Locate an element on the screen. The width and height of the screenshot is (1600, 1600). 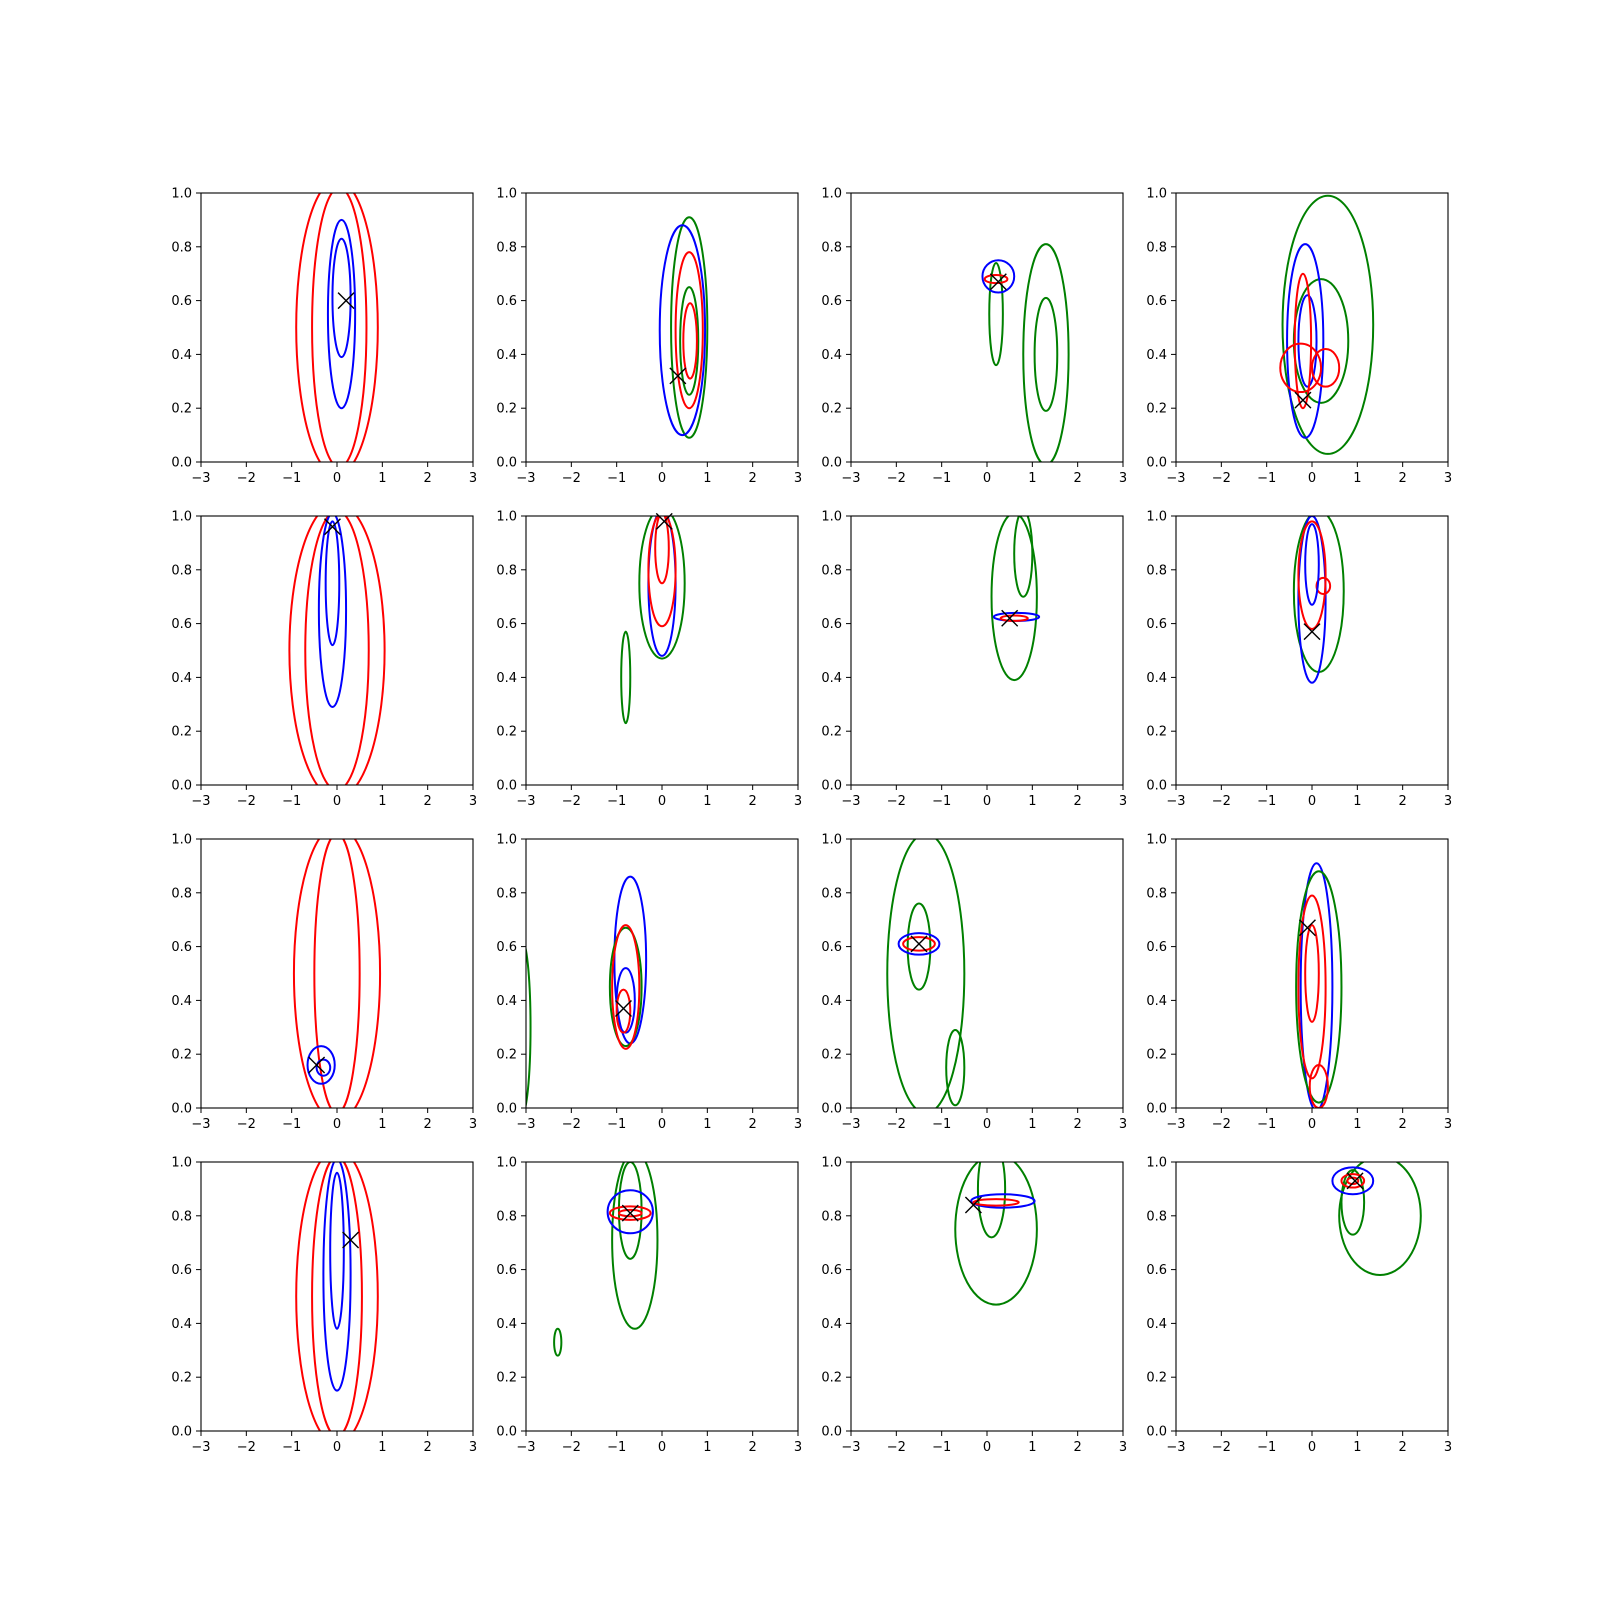
subplot-2-2: −3 −2 −1 0 1 2 3 0.0 0.2 0.4 0.6 0.8 1.0 is located at coordinates (649, 660).